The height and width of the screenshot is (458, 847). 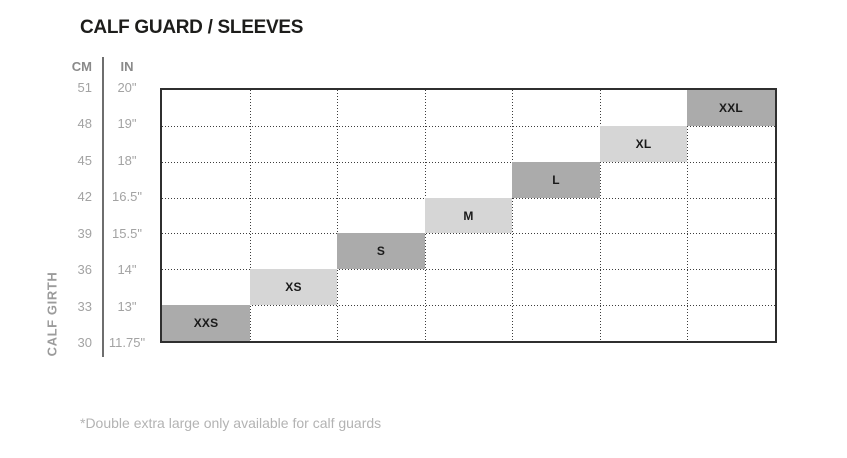 What do you see at coordinates (84, 233) in the screenshot?
I see `cm-tick-label: 39` at bounding box center [84, 233].